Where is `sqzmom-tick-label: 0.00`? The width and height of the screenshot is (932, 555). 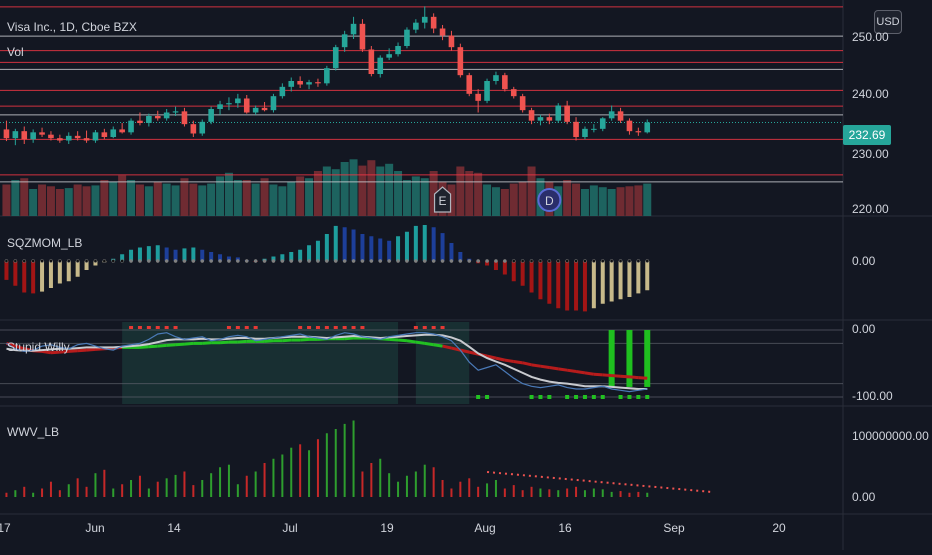 sqzmom-tick-label: 0.00 is located at coordinates (864, 261).